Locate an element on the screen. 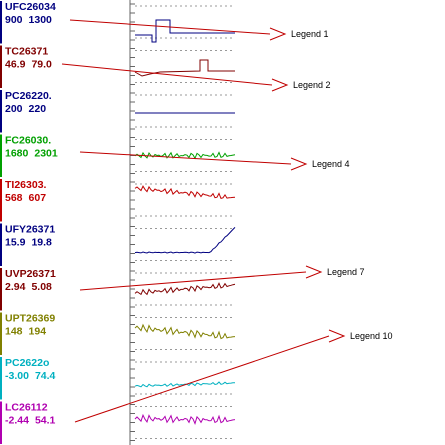  range-high: 220 is located at coordinates (38, 109).